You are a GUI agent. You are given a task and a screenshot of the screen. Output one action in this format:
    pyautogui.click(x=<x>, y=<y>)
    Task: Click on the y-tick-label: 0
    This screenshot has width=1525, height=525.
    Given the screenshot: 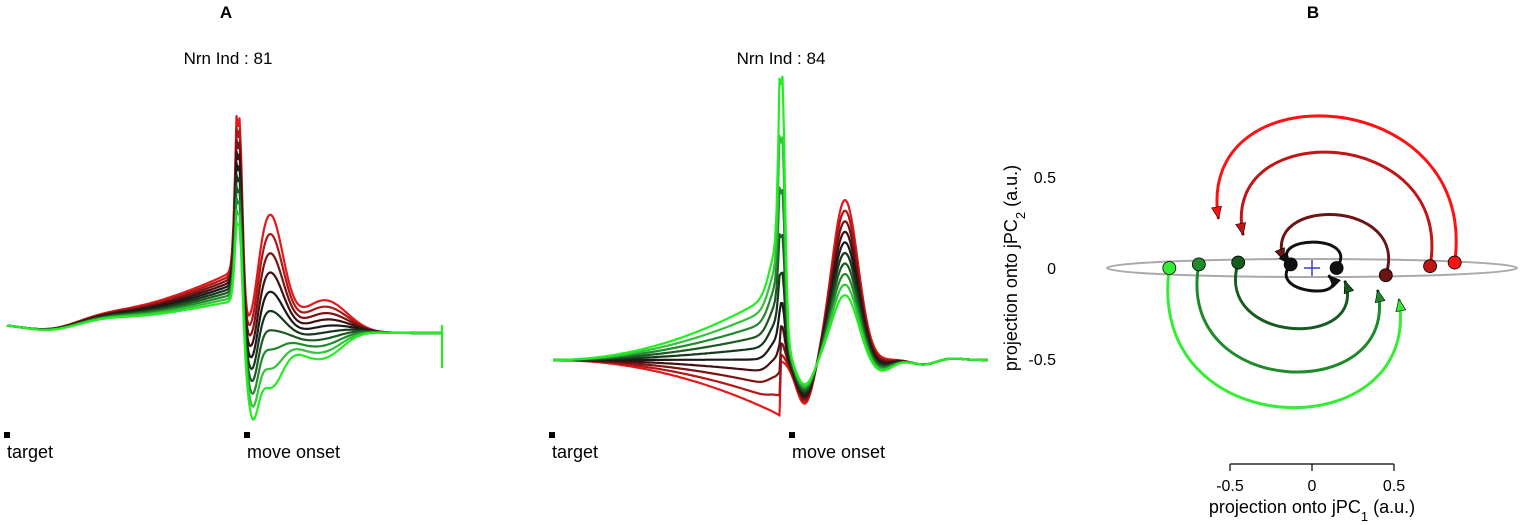 What is the action you would take?
    pyautogui.click(x=1051, y=269)
    